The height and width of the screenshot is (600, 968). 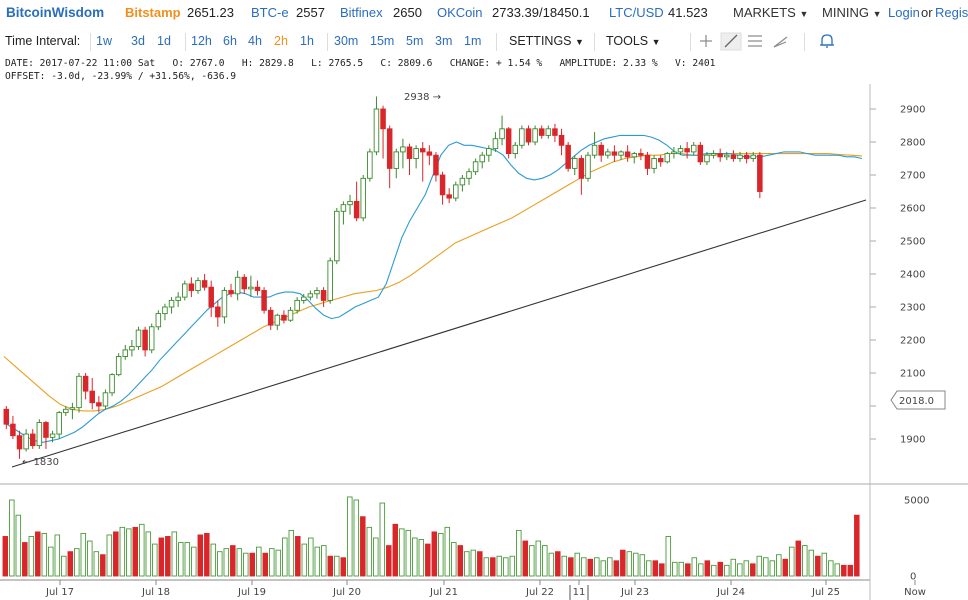 I want to click on y-tick-label: 2300, so click(x=912, y=308).